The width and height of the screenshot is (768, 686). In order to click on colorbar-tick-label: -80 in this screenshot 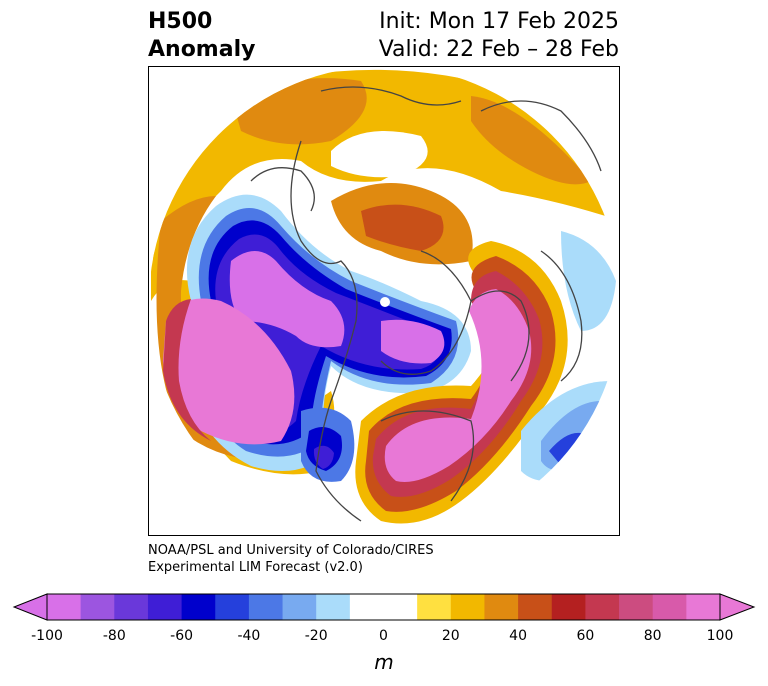, I will do `click(114, 636)`.